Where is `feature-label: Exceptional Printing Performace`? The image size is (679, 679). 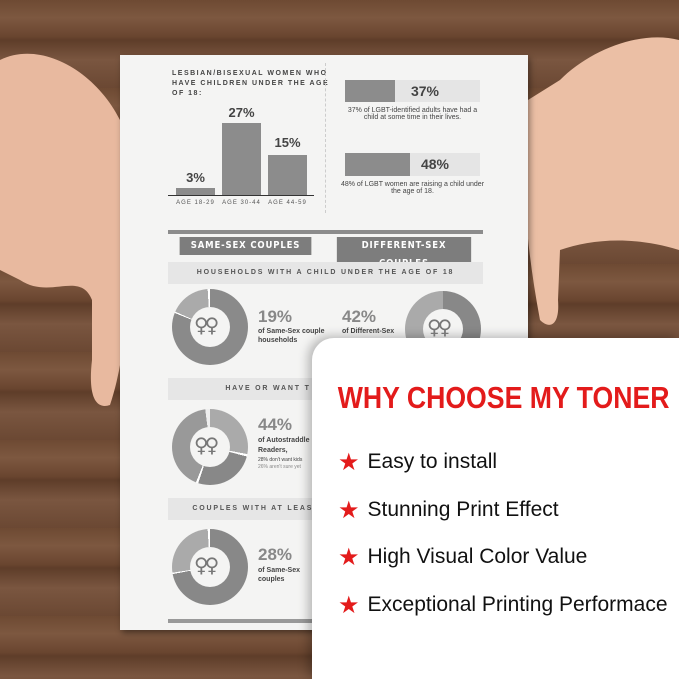 feature-label: Exceptional Printing Performace is located at coordinates (517, 604).